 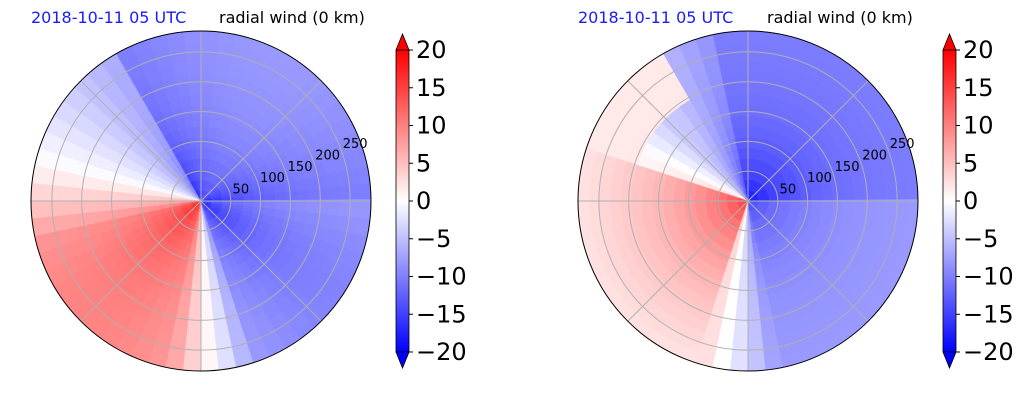 I want to click on radial-tick-label: 100, so click(x=272, y=178).